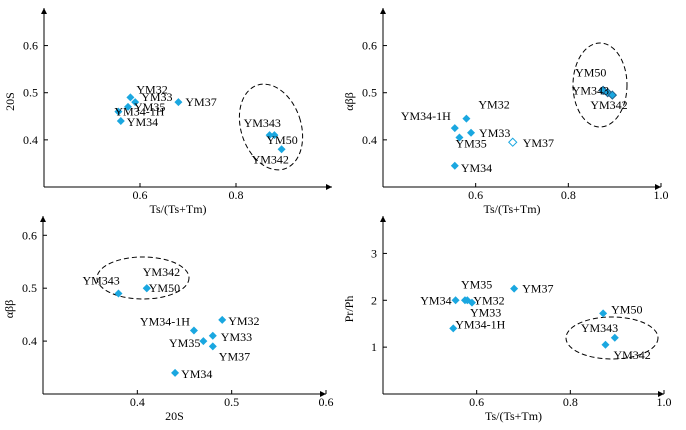 The width and height of the screenshot is (686, 430). What do you see at coordinates (137, 402) in the screenshot?
I see `x-tick-label: 0.4` at bounding box center [137, 402].